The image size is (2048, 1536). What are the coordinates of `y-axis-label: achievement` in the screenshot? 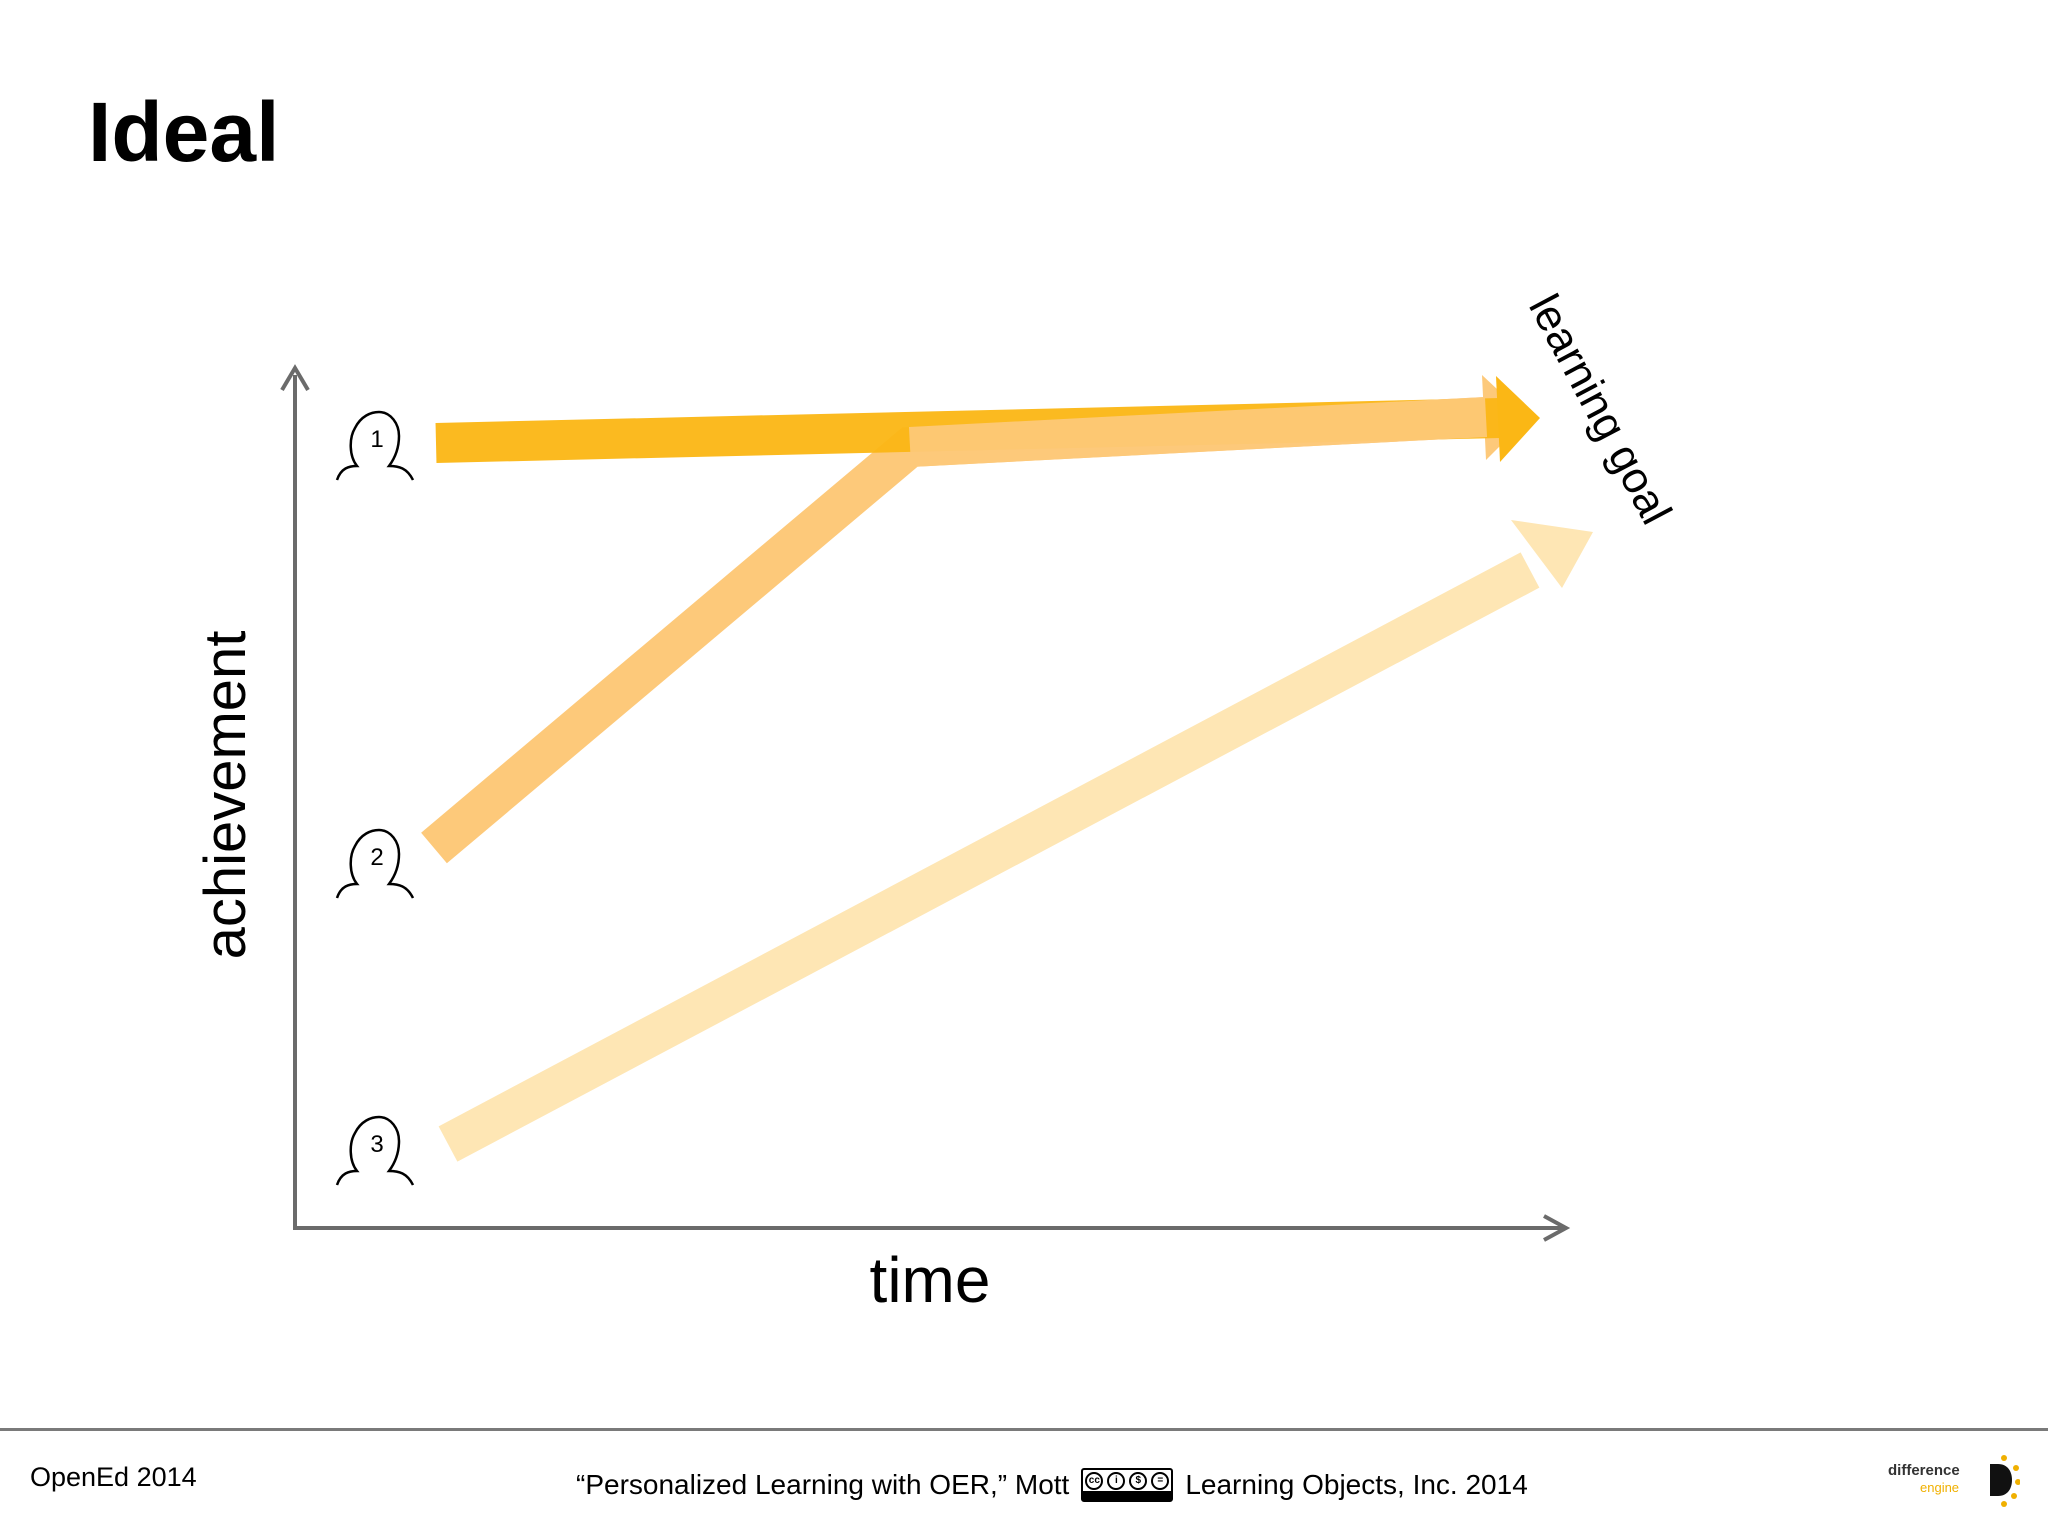 It's located at (225, 795).